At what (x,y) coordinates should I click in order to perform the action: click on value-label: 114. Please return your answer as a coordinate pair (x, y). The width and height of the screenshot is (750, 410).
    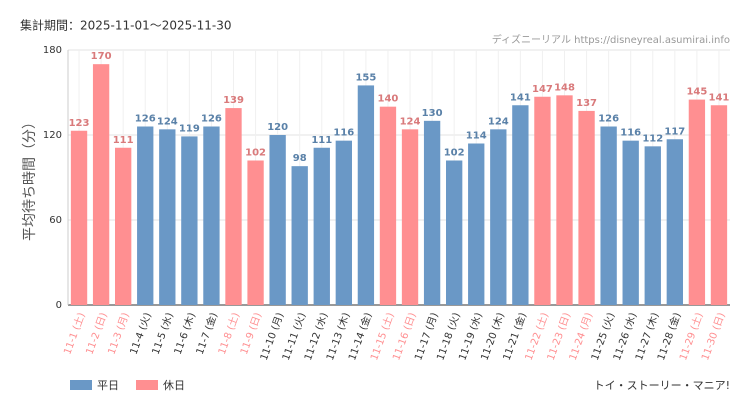
    Looking at the image, I should click on (476, 136).